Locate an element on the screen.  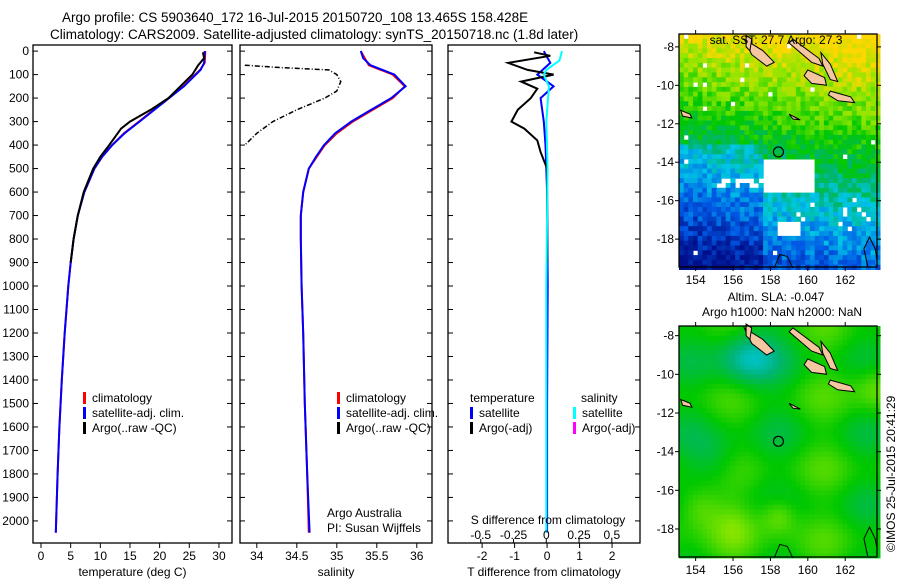
island is located at coordinates (841, 386).